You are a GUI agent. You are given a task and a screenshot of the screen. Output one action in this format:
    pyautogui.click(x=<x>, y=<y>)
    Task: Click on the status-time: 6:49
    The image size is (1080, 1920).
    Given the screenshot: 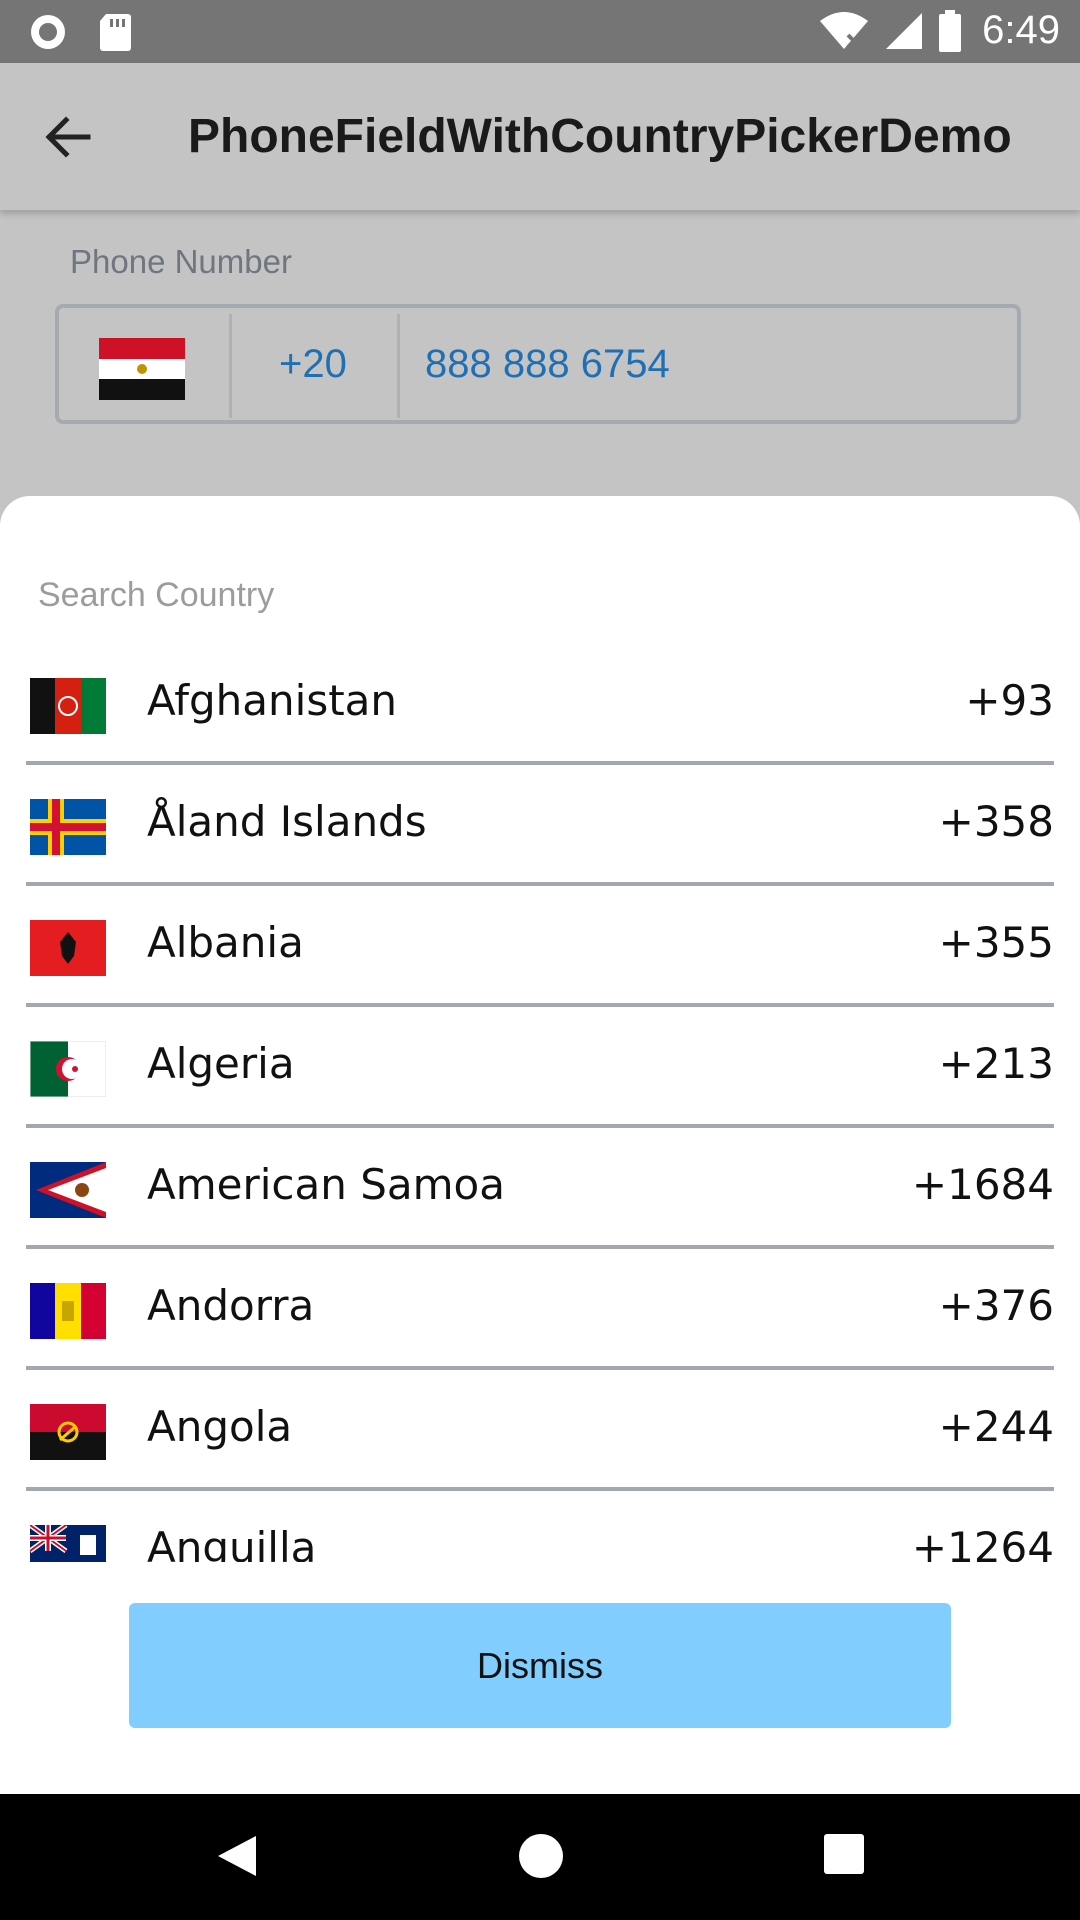 What is the action you would take?
    pyautogui.click(x=1021, y=30)
    